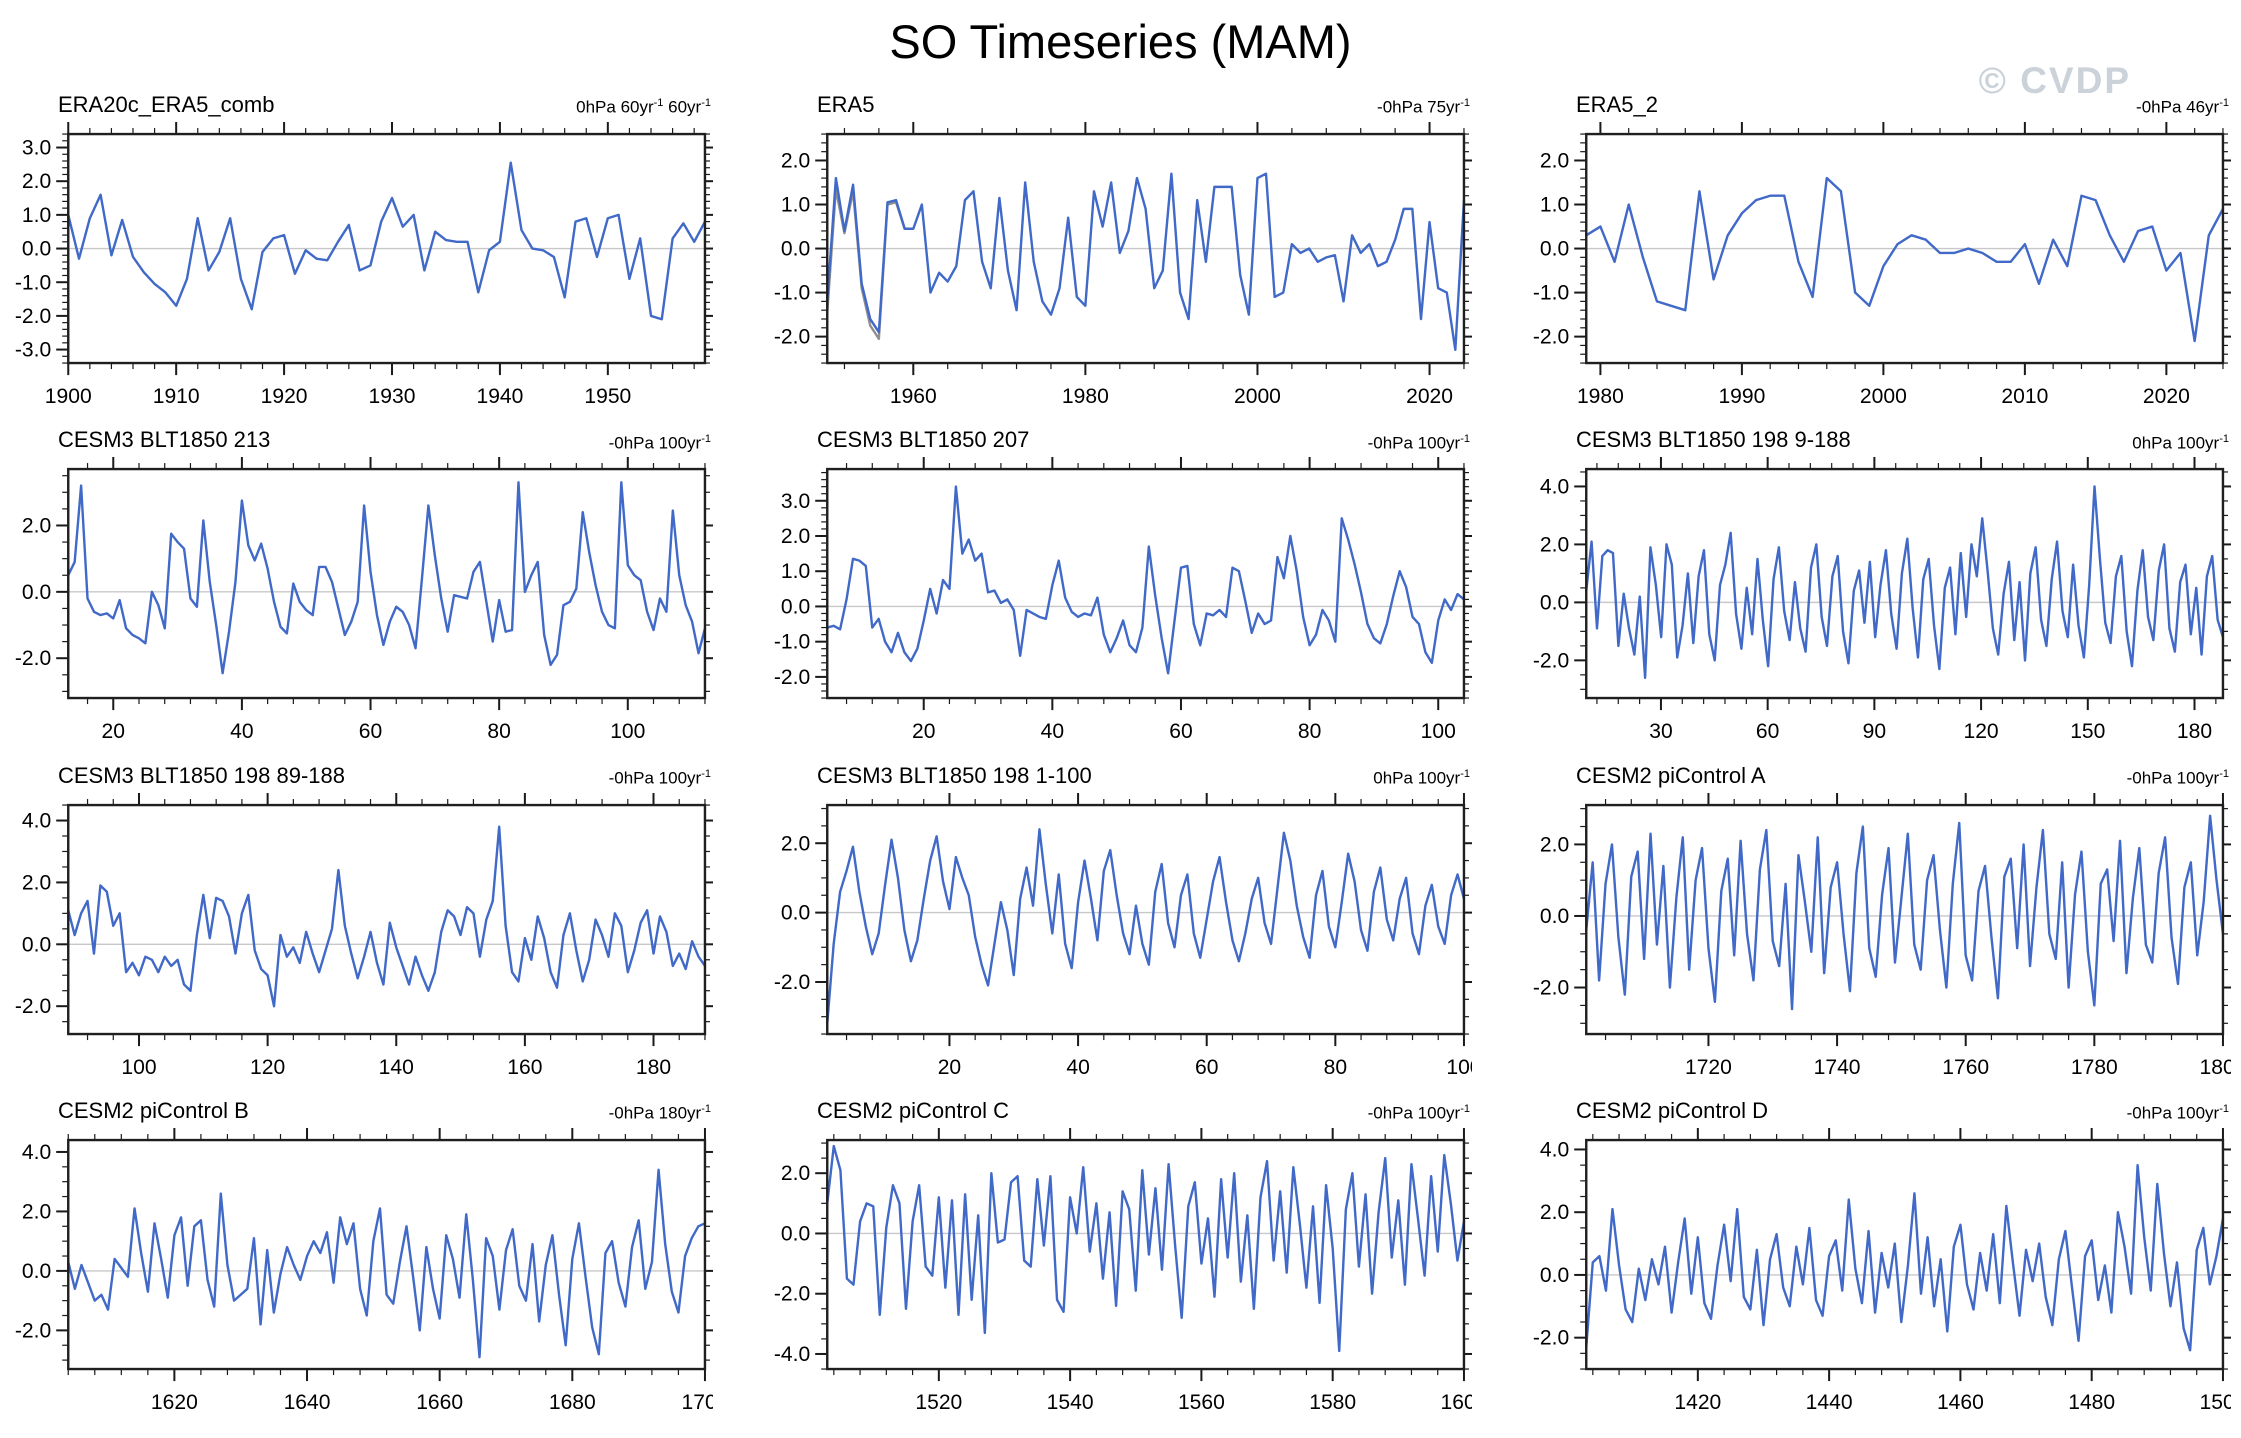 The height and width of the screenshot is (1438, 2241). Describe the element at coordinates (499, 396) in the screenshot. I see `x-tick-label: 1940` at that location.